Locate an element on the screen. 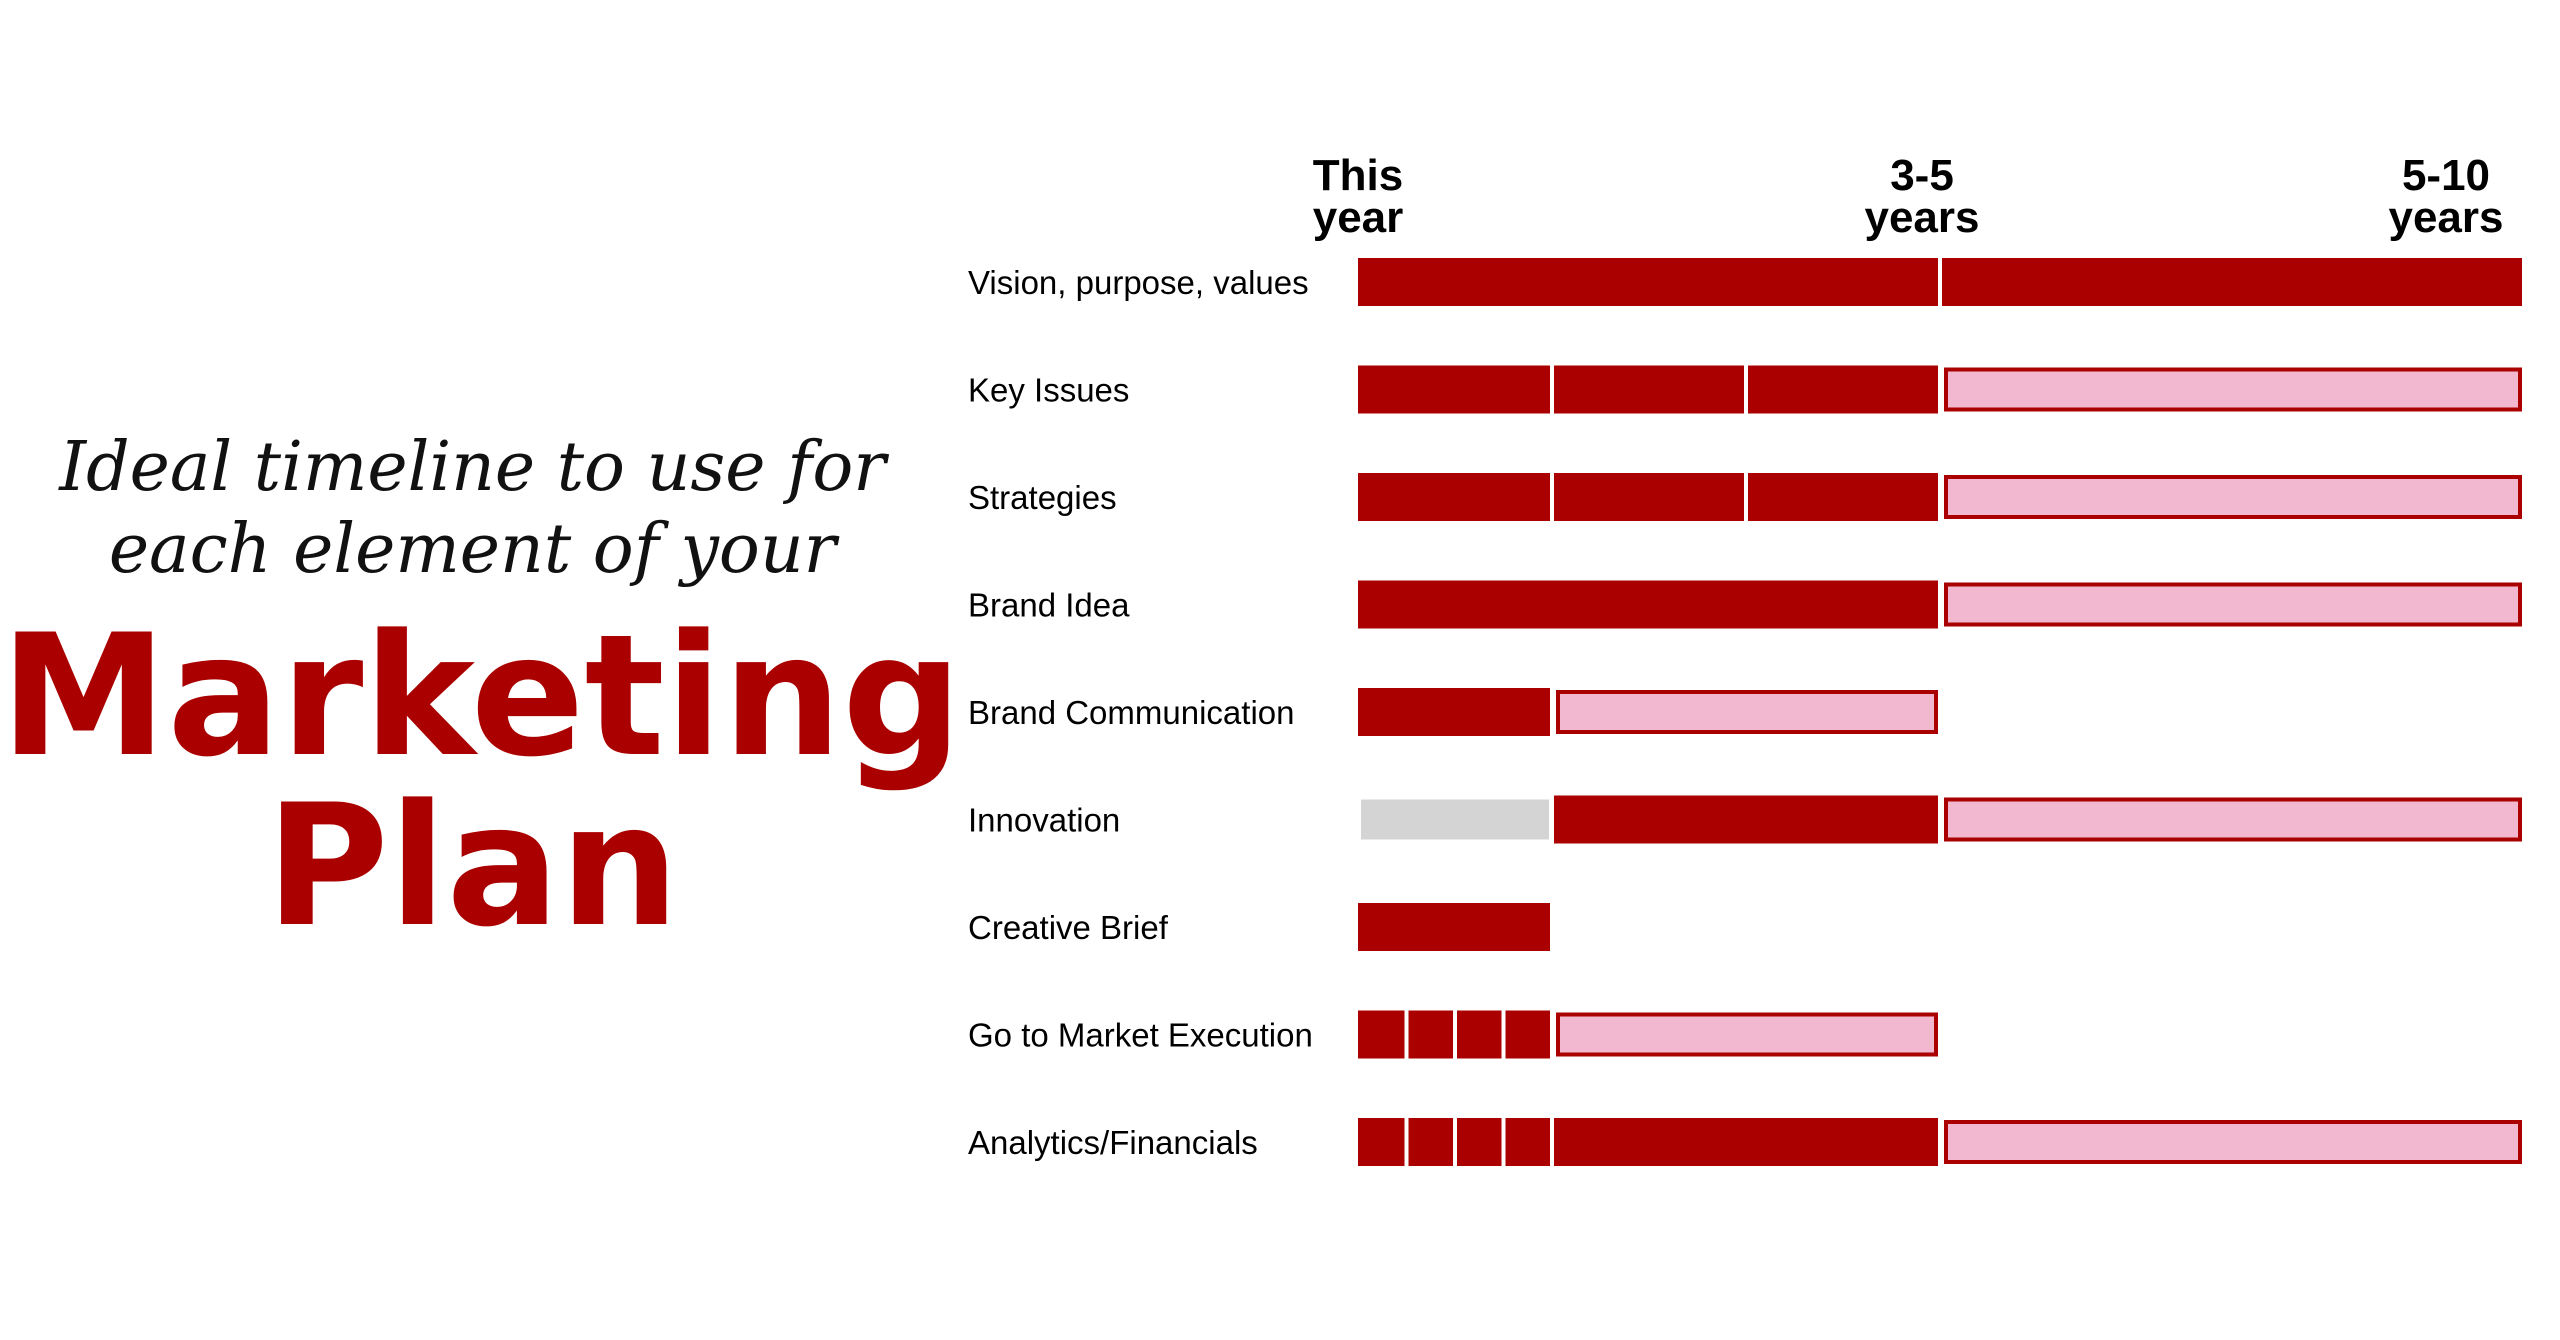 This screenshot has height=1340, width=2560. column-header-3-line2: years is located at coordinates (2445, 217).